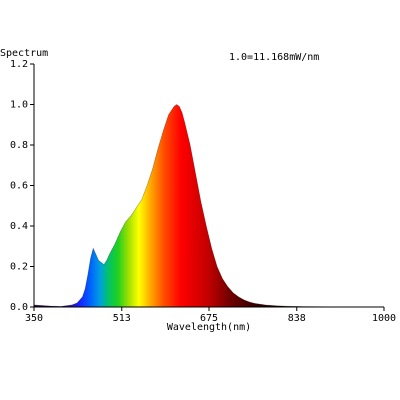 This screenshot has width=400, height=400. I want to click on y-tick-label: 0.6, so click(19, 186).